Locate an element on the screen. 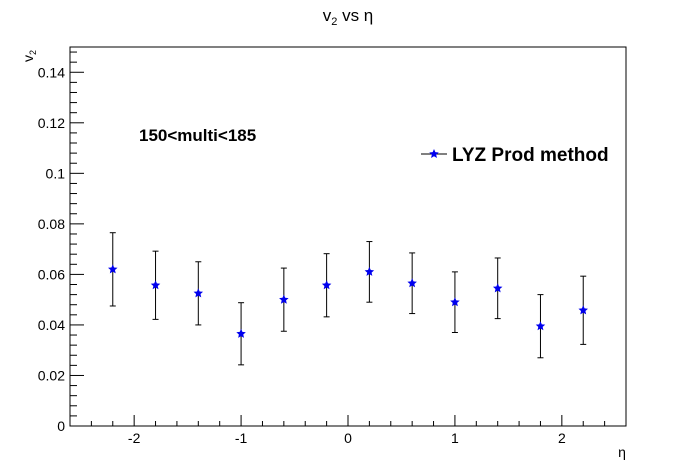 This screenshot has height=474, width=696. y-tick-label: 0.12 is located at coordinates (51, 123).